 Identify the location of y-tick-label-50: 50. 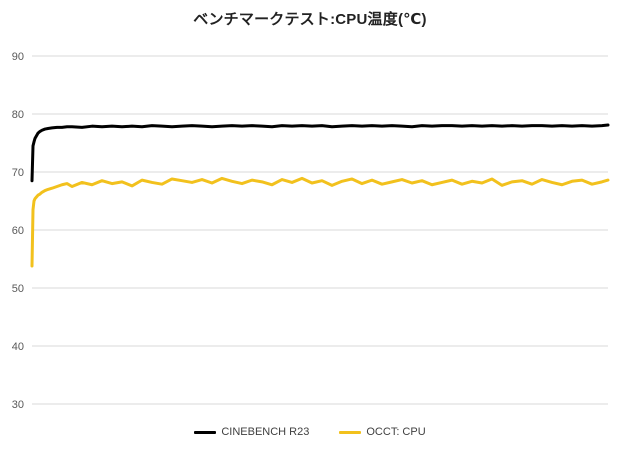
(18, 289).